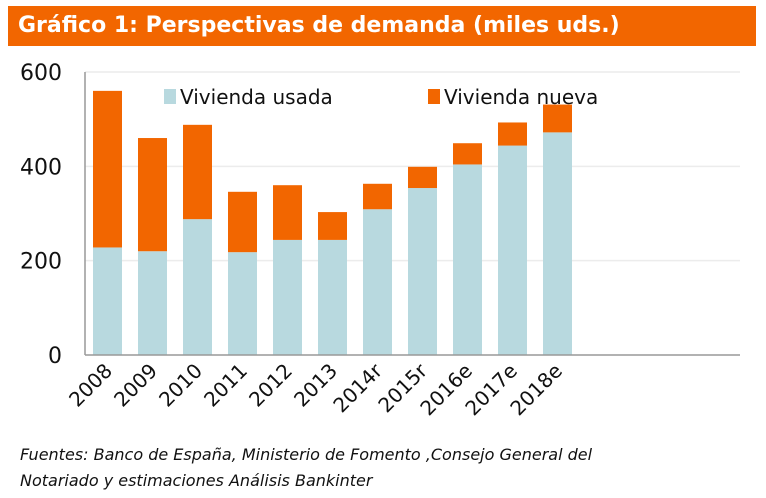 The height and width of the screenshot is (498, 766). Describe the element at coordinates (55, 356) in the screenshot. I see `y-tick-label: 0` at that location.